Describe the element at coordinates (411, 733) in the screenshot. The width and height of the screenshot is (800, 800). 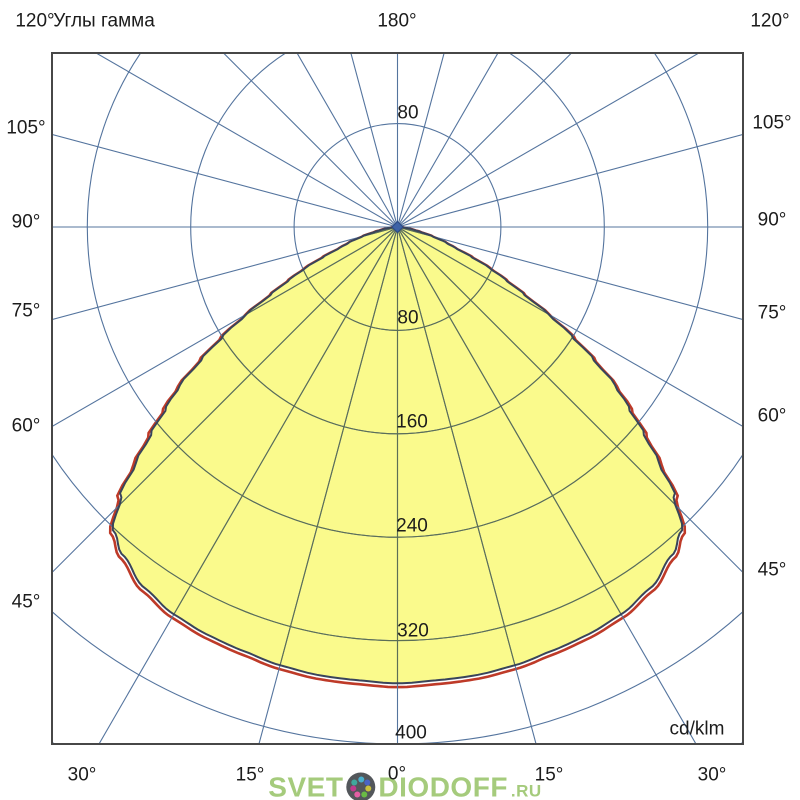
I see `radial-tick-label: 400` at that location.